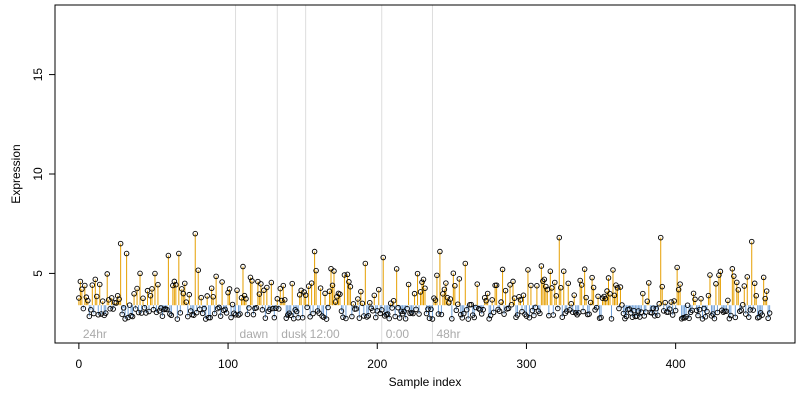  Describe the element at coordinates (425, 382) in the screenshot. I see `x-axis-title: Sample index` at that location.